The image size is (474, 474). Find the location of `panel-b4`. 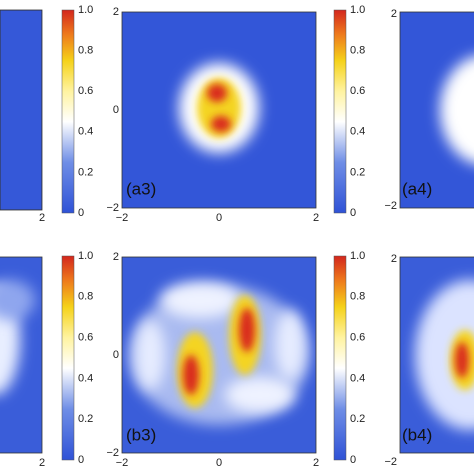

panel-b4 is located at coordinates (437, 355).